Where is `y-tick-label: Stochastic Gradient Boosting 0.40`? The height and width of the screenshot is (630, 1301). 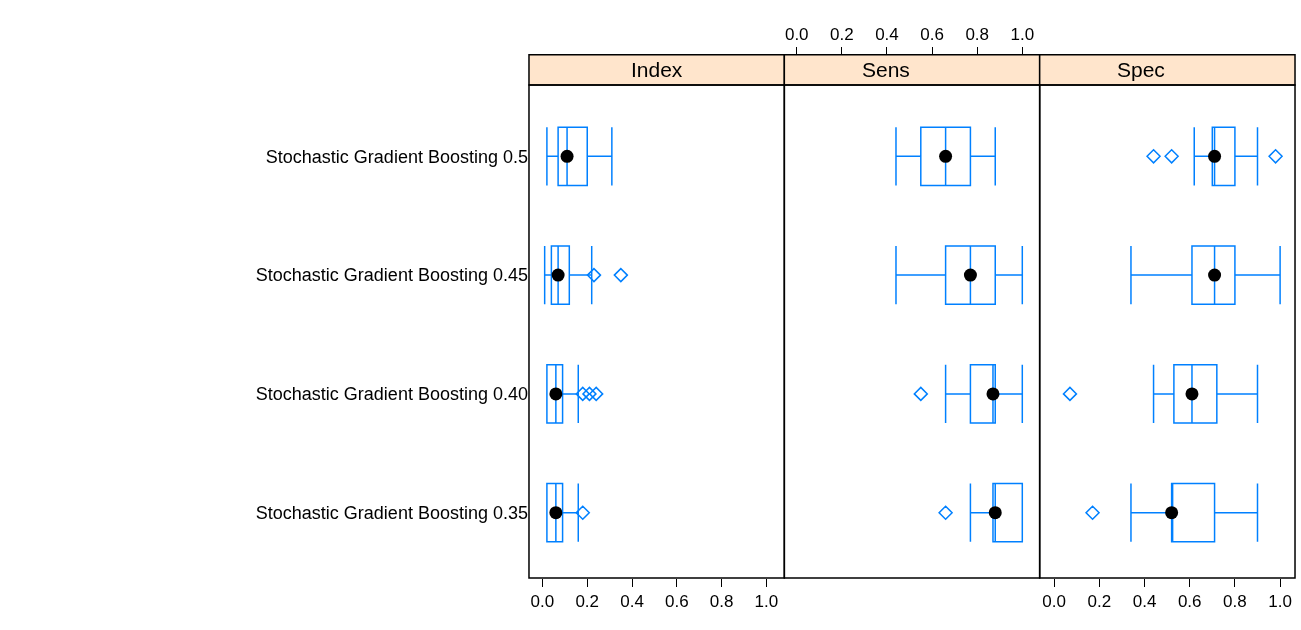
y-tick-label: Stochastic Gradient Boosting 0.40 is located at coordinates (391, 394).